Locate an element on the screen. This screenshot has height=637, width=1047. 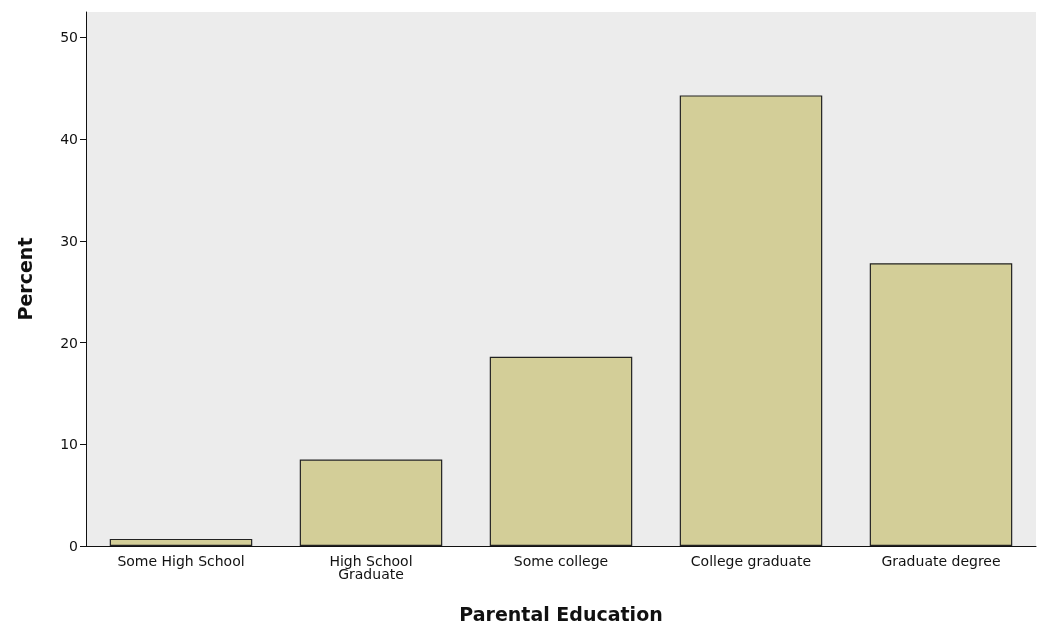
x-tick-label: Graduate degree is located at coordinates (941, 560).